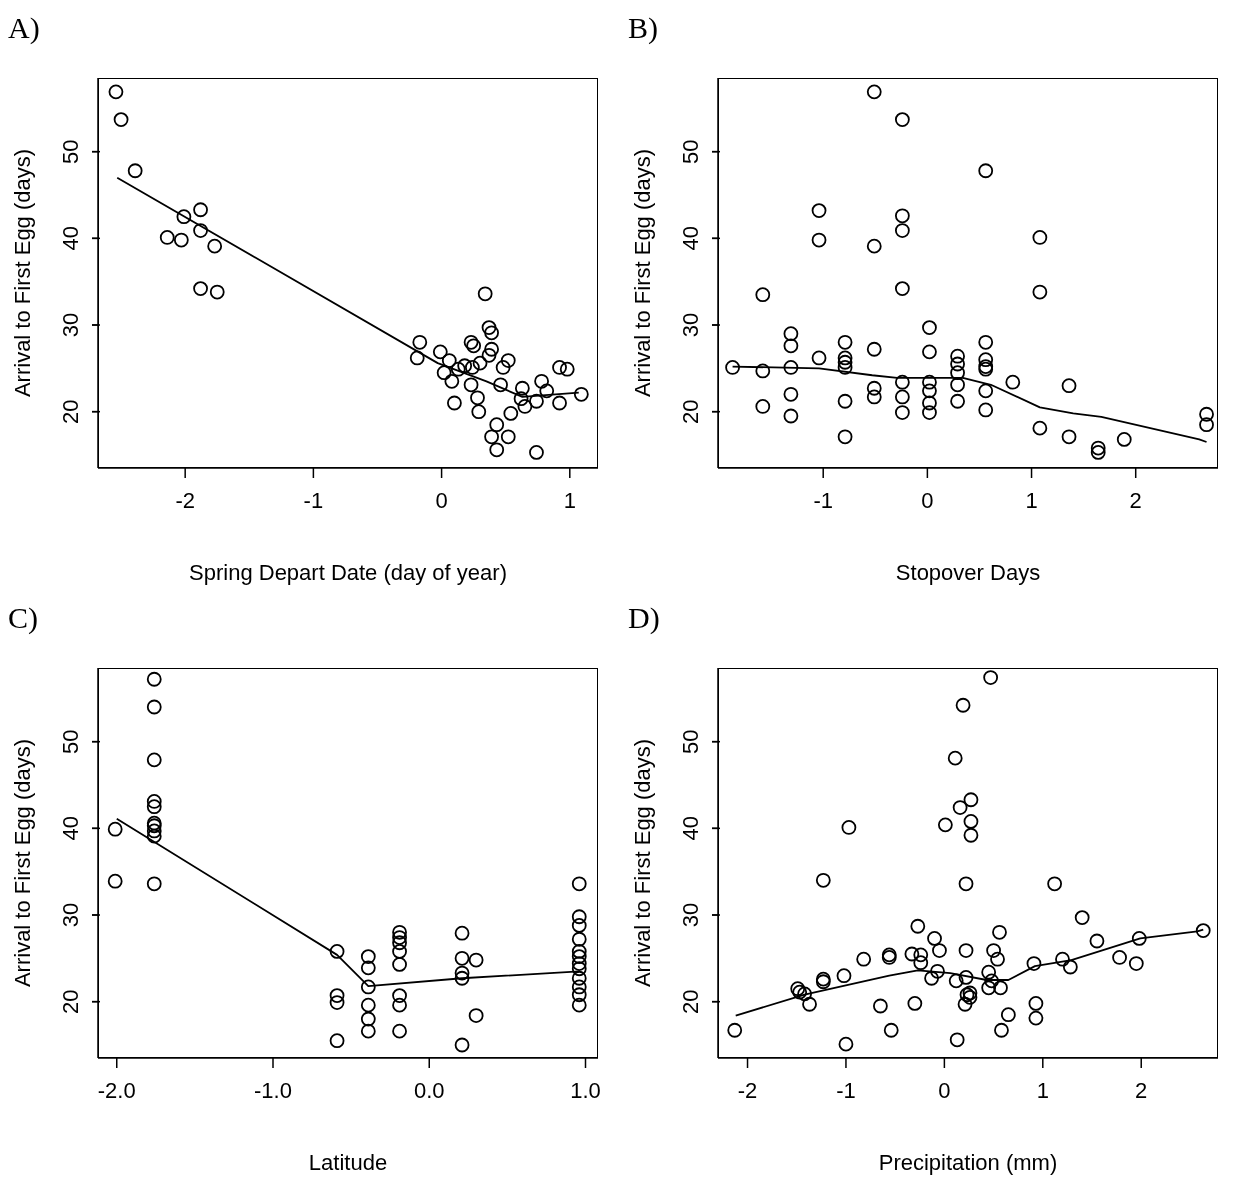  What do you see at coordinates (273, 1090) in the screenshot?
I see `x-tick-label: -1.0` at bounding box center [273, 1090].